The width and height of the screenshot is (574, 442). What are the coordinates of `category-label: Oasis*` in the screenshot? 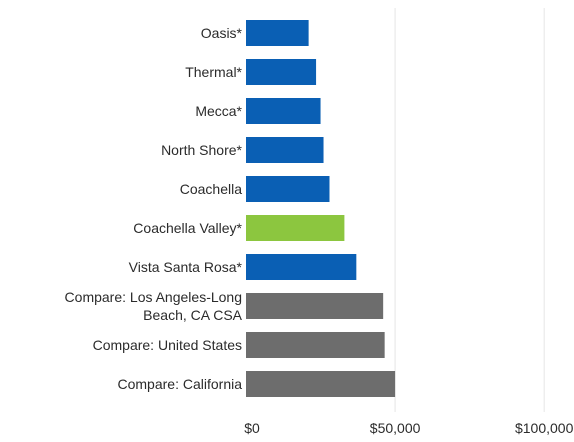 It's located at (222, 33).